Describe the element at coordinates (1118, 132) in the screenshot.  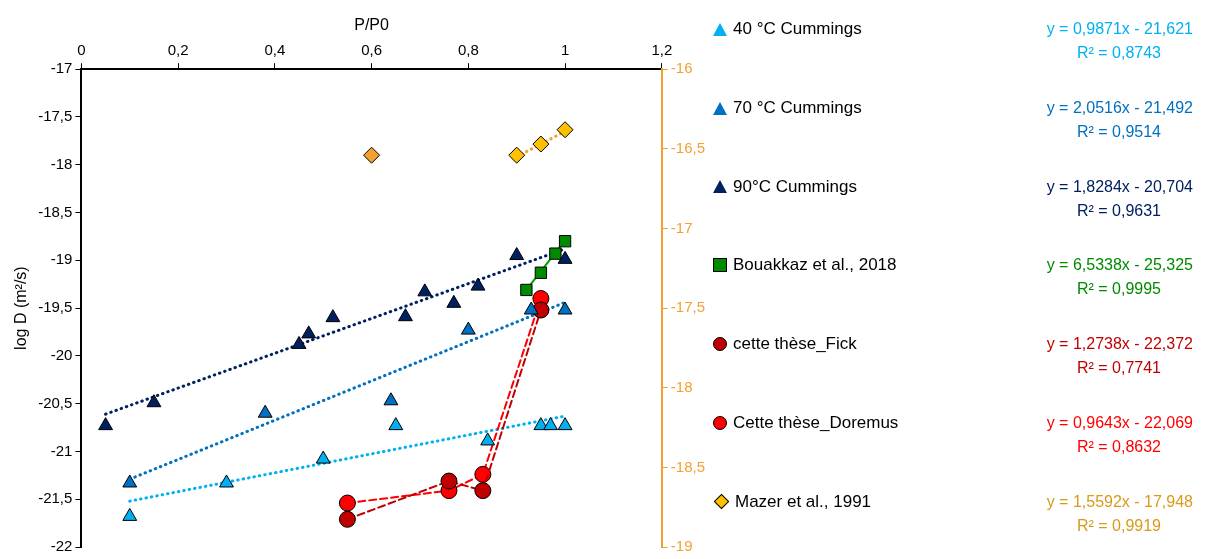
I see `text: R² = 0,9514` at that location.